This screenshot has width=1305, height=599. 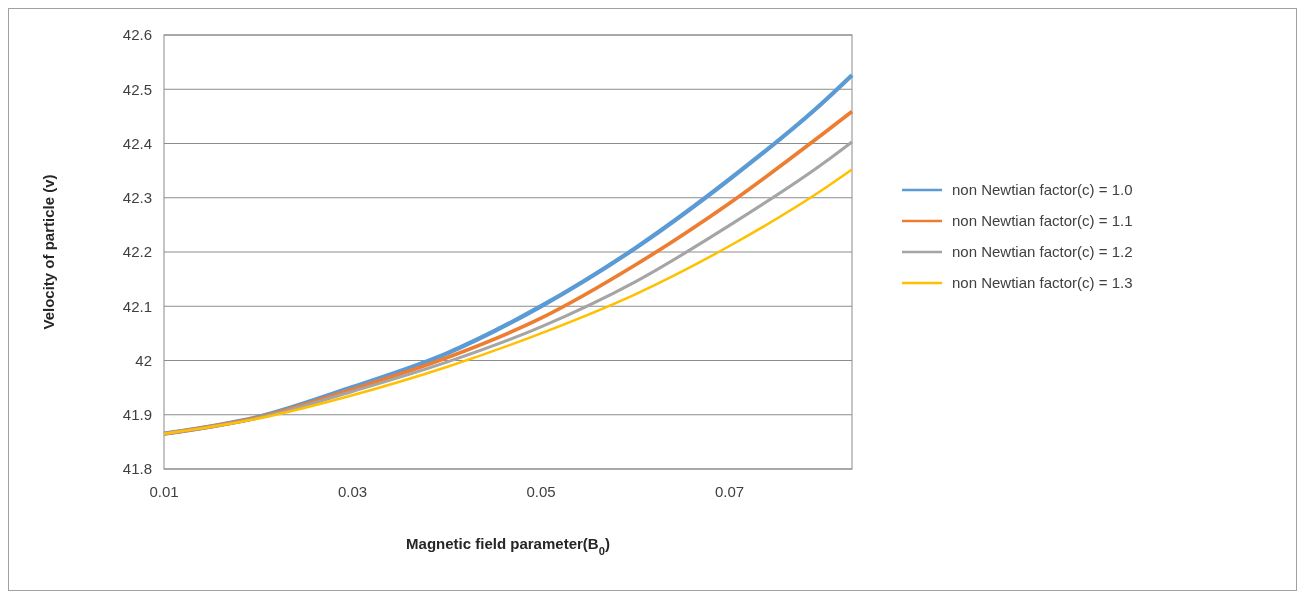 I want to click on y-tick-label: 41.9, so click(x=137, y=414).